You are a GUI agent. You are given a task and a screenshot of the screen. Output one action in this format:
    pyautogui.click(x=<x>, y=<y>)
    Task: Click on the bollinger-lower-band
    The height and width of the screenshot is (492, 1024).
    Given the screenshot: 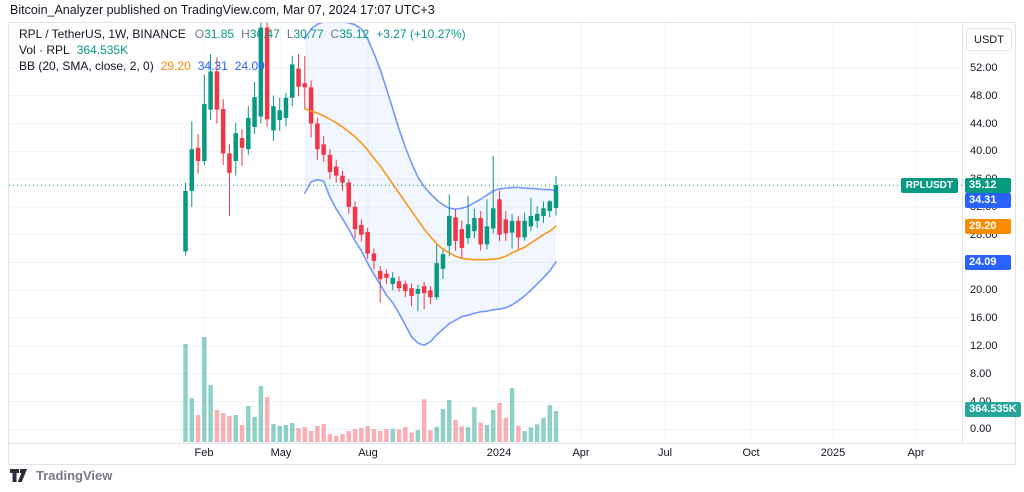 What is the action you would take?
    pyautogui.click(x=430, y=262)
    